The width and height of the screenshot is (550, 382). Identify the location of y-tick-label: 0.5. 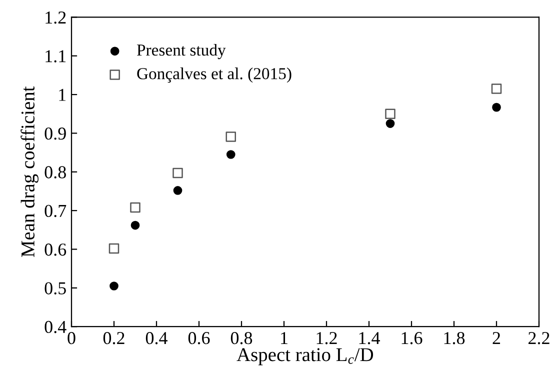
(55, 288).